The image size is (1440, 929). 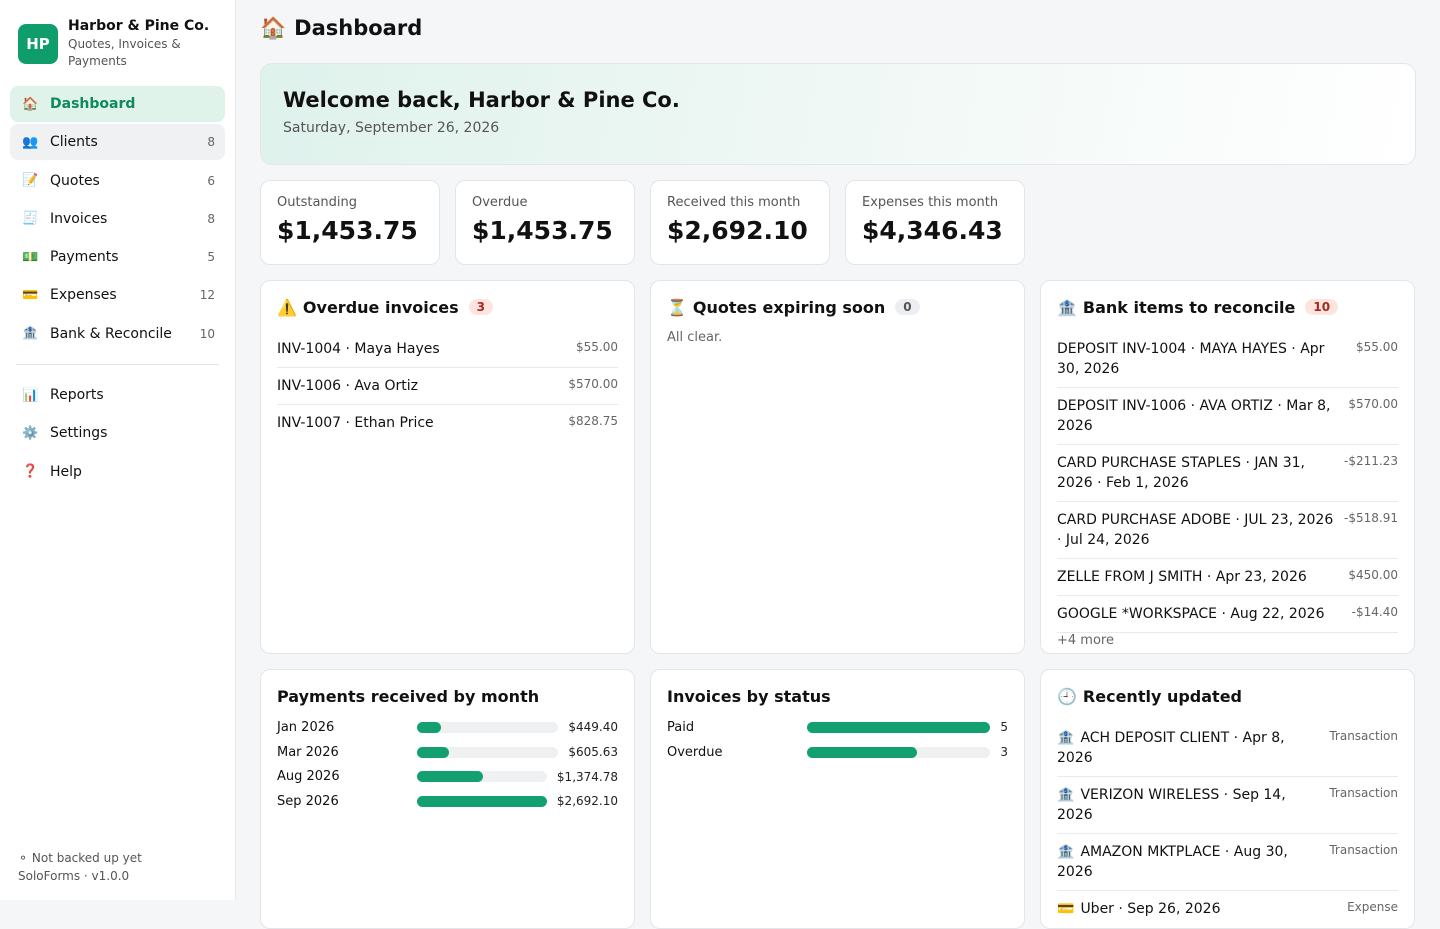 I want to click on bar-list: Paid 5 Overdue 3, so click(x=837, y=739).